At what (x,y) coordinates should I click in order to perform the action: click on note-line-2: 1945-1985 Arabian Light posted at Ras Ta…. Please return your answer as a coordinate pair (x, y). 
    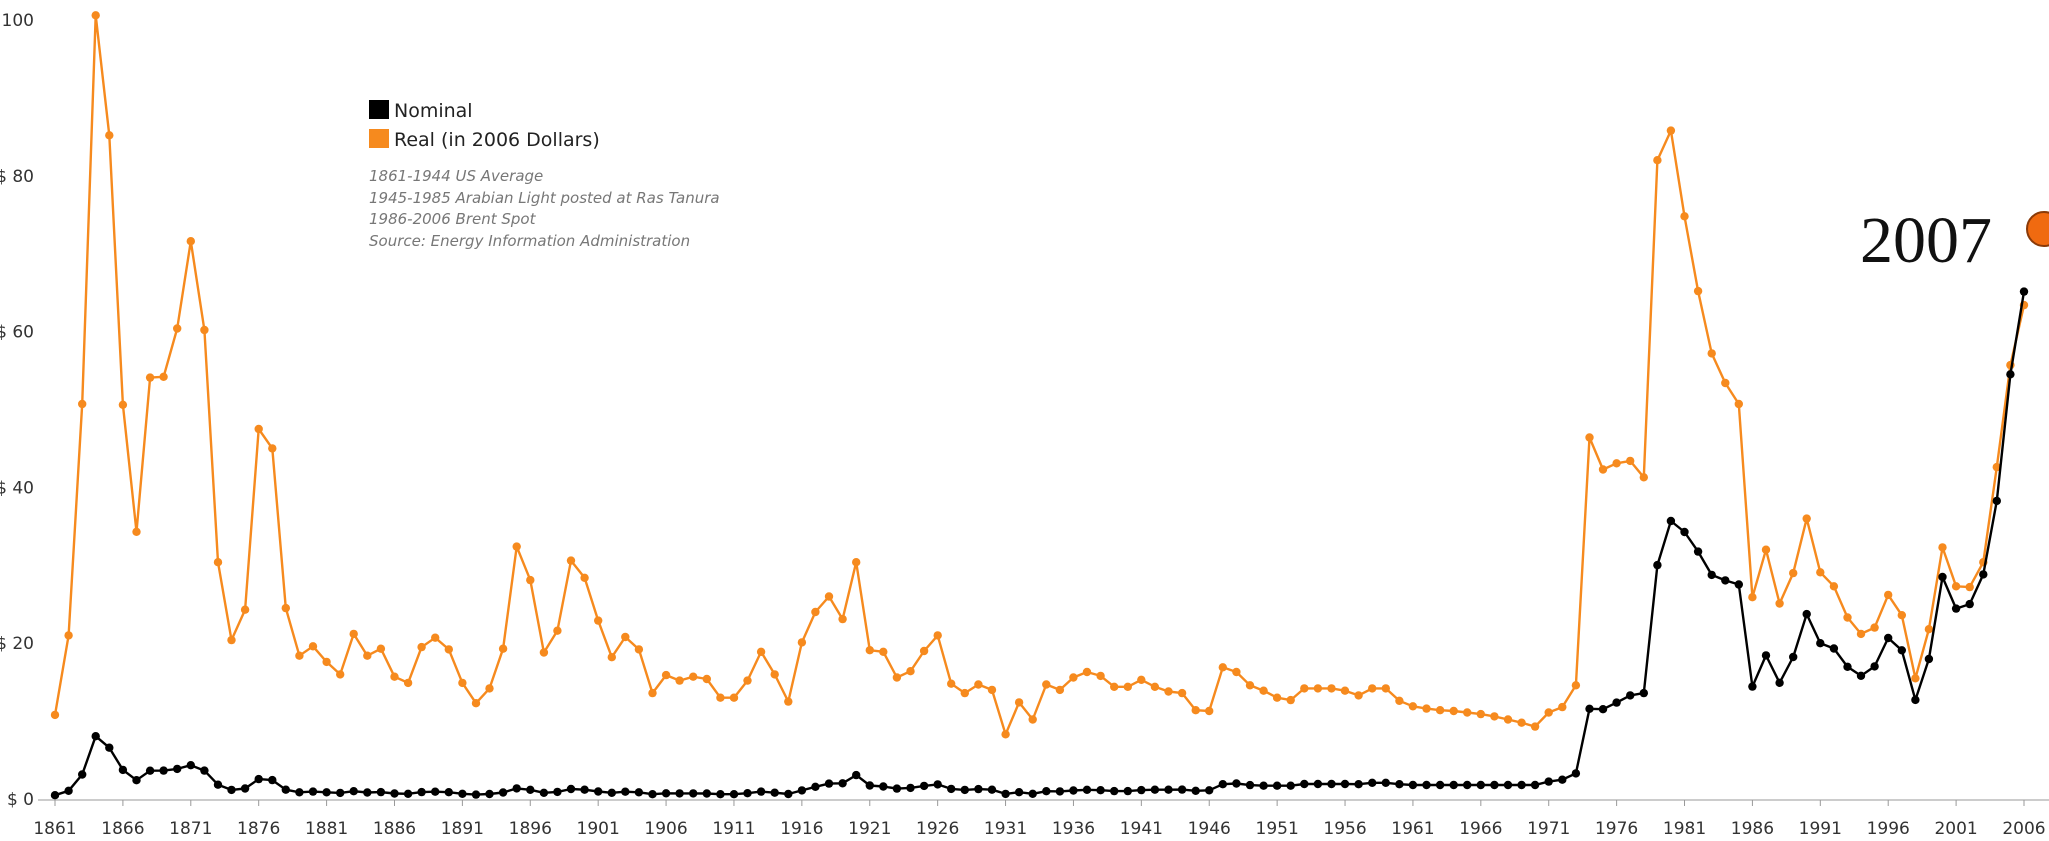
    Looking at the image, I should click on (544, 198).